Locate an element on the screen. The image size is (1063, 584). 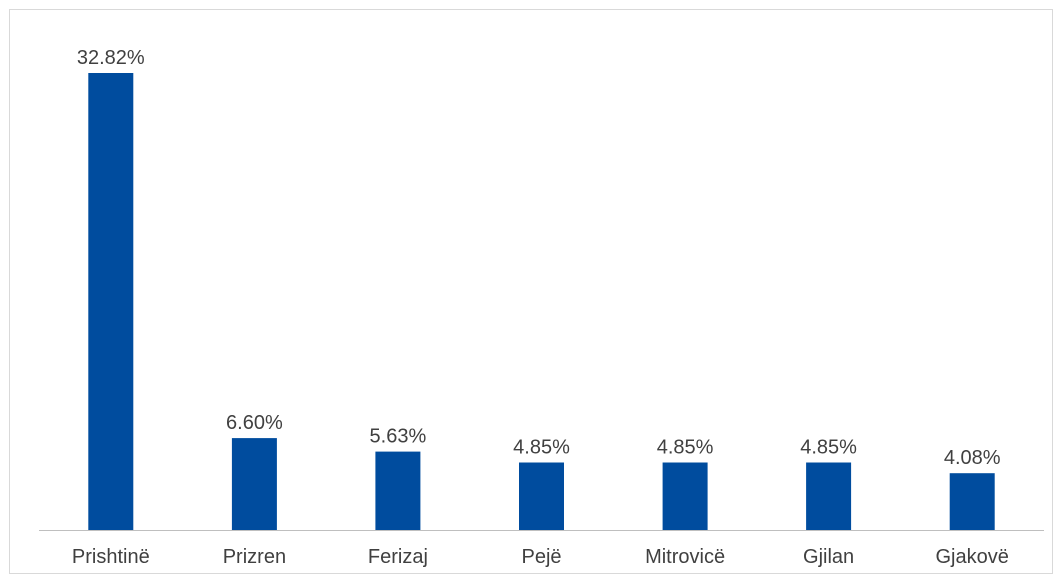
x-tick-label-2: Prizren is located at coordinates (254, 557).